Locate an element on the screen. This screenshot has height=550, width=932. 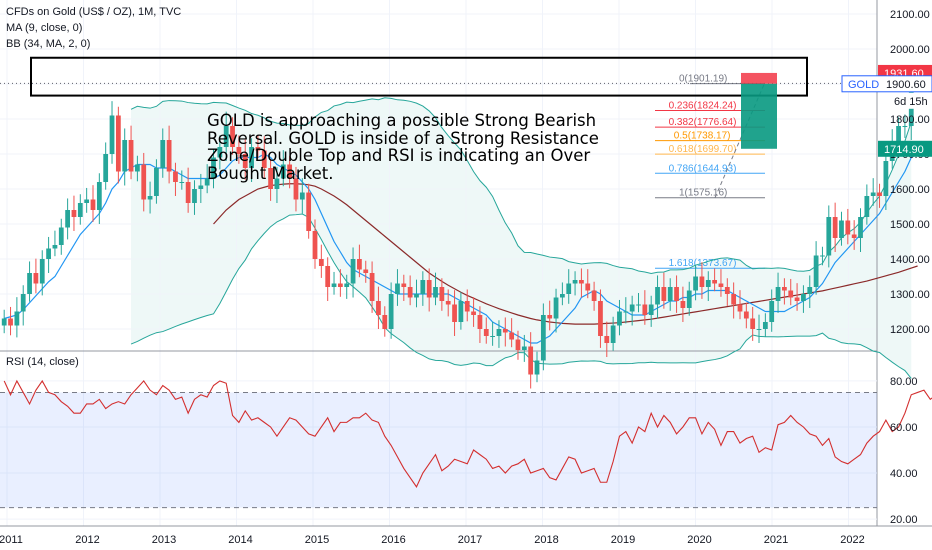
chart-title: CFDs on Gold (US$ / OZ), 1M, TVC is located at coordinates (94, 12).